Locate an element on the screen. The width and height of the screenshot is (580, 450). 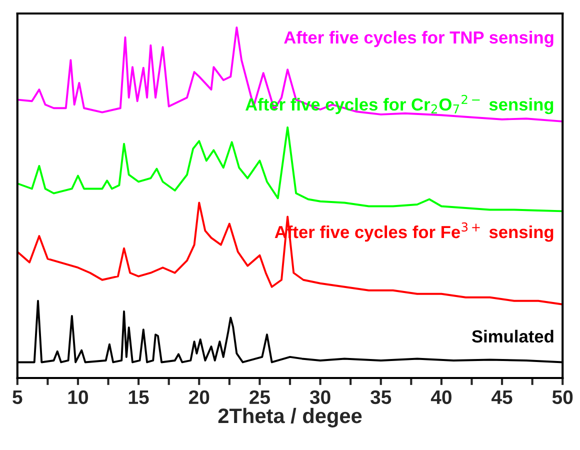
x-tick-label: 50 is located at coordinates (562, 397).